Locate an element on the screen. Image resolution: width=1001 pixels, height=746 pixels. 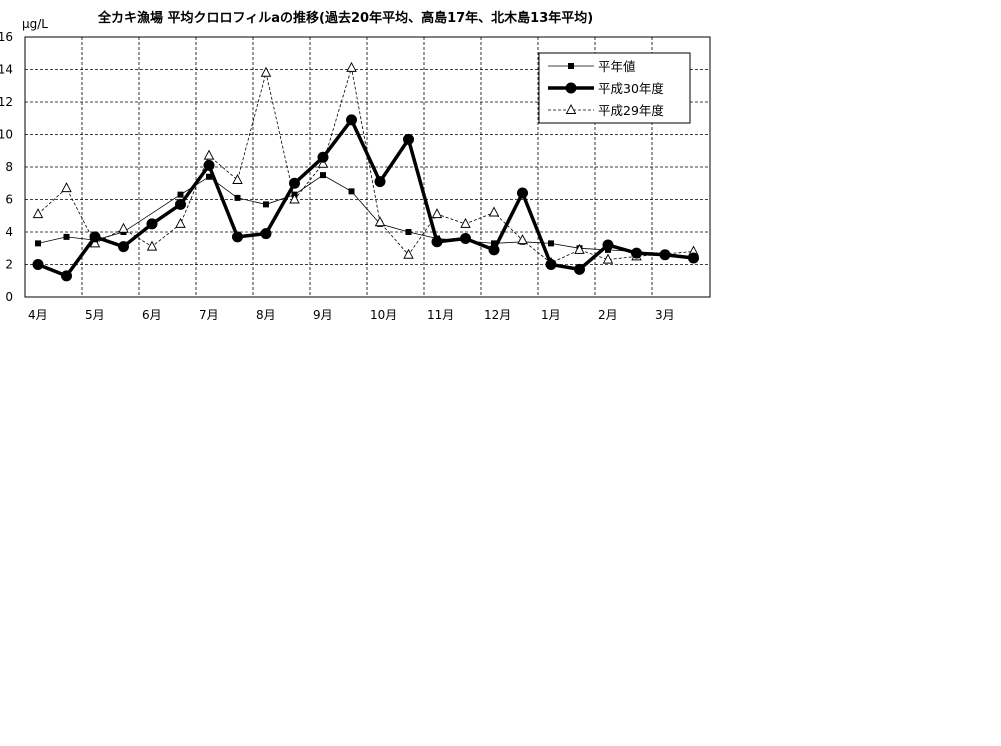
y-tick-label: 4 is located at coordinates (9, 232).